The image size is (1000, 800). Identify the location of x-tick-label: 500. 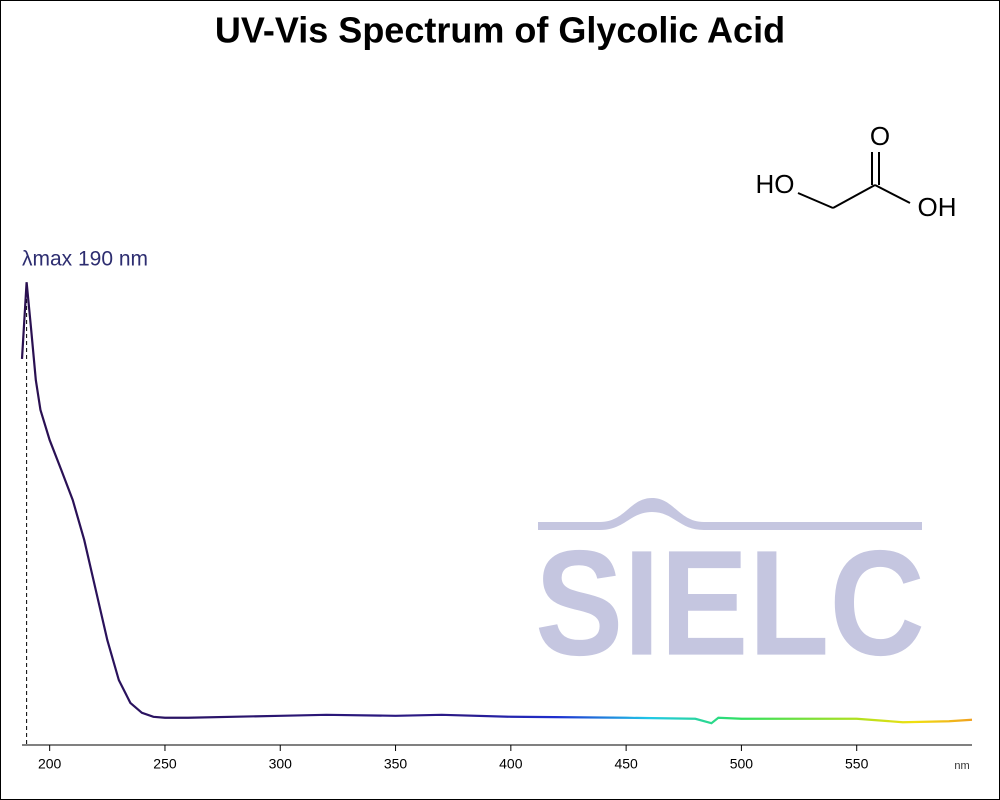
(742, 764).